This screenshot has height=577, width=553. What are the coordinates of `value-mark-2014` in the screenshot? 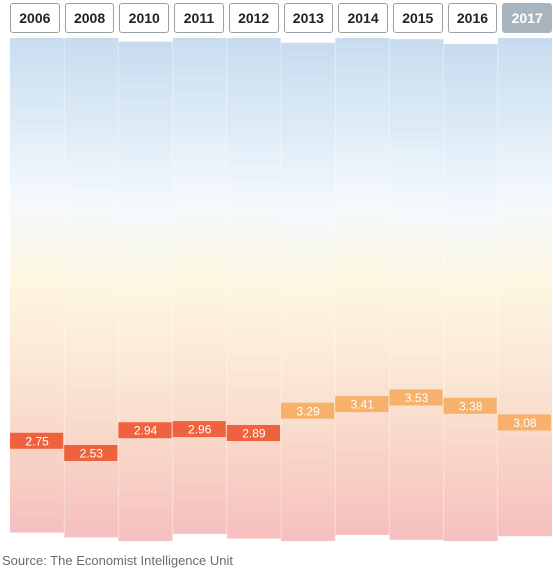 It's located at (362, 404).